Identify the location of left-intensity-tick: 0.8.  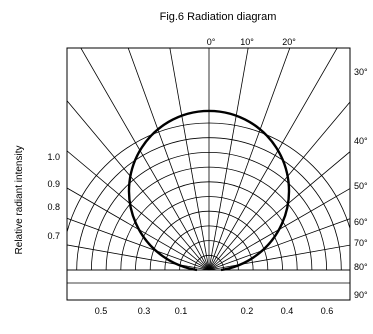
(53, 207).